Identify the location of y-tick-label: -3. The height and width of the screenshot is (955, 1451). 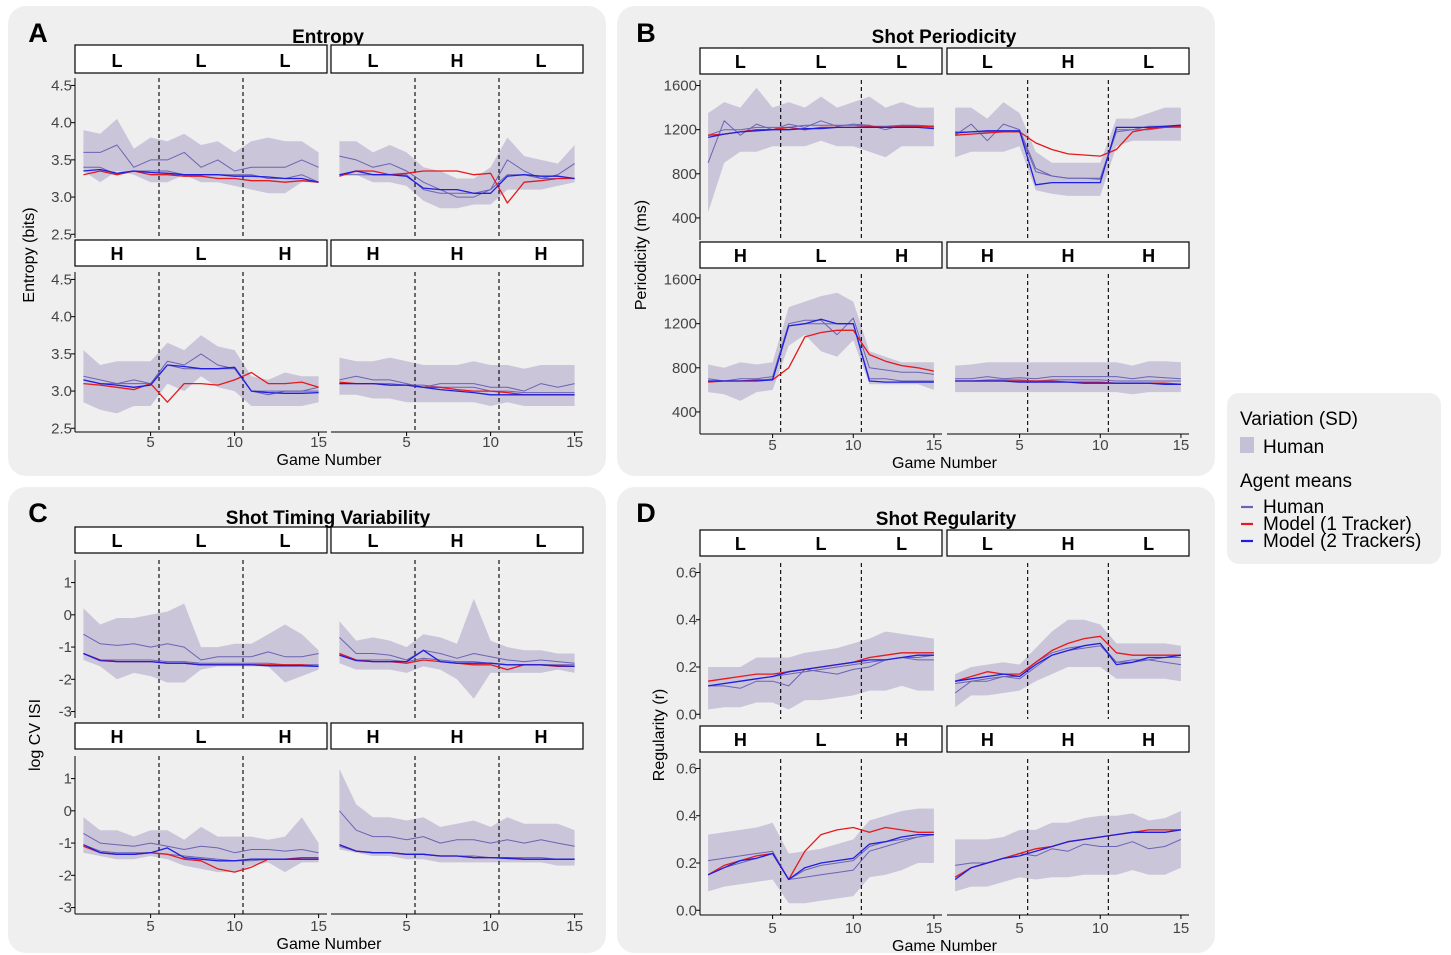
(65, 908).